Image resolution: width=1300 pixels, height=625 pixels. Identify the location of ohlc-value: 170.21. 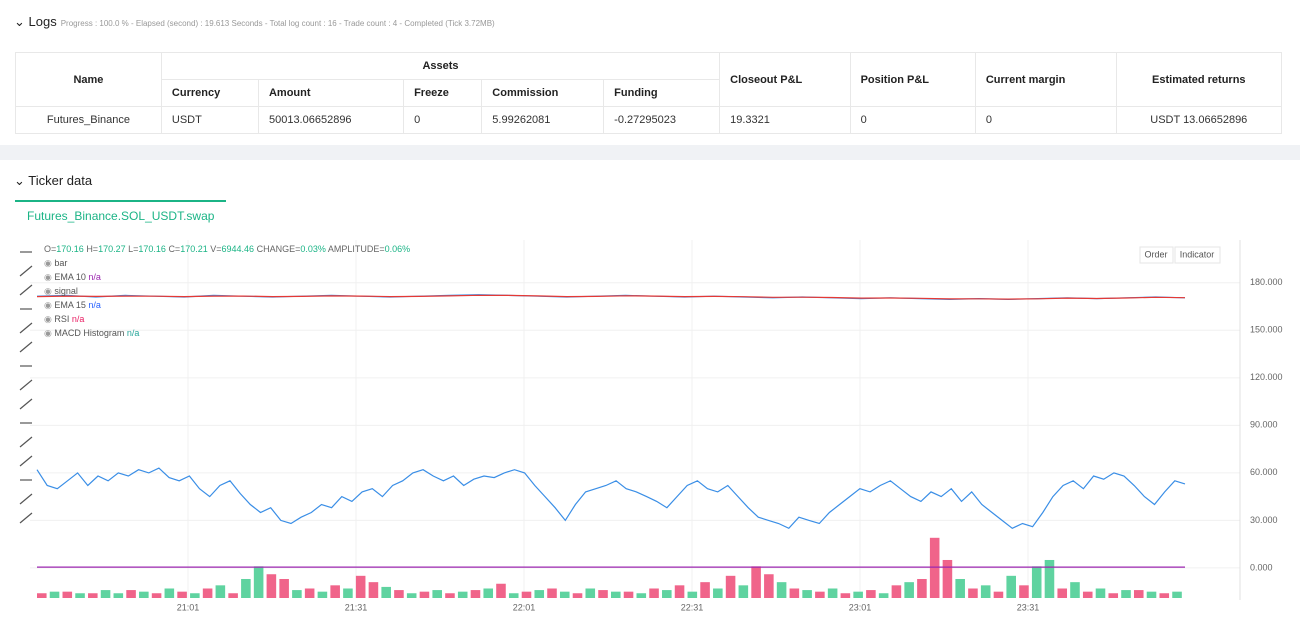
(194, 249).